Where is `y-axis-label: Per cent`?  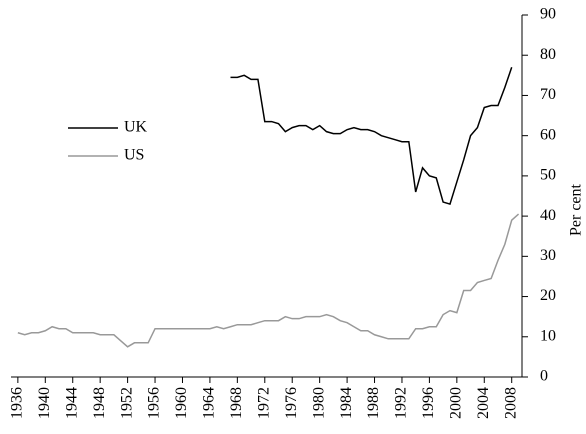 y-axis-label: Per cent is located at coordinates (576, 209).